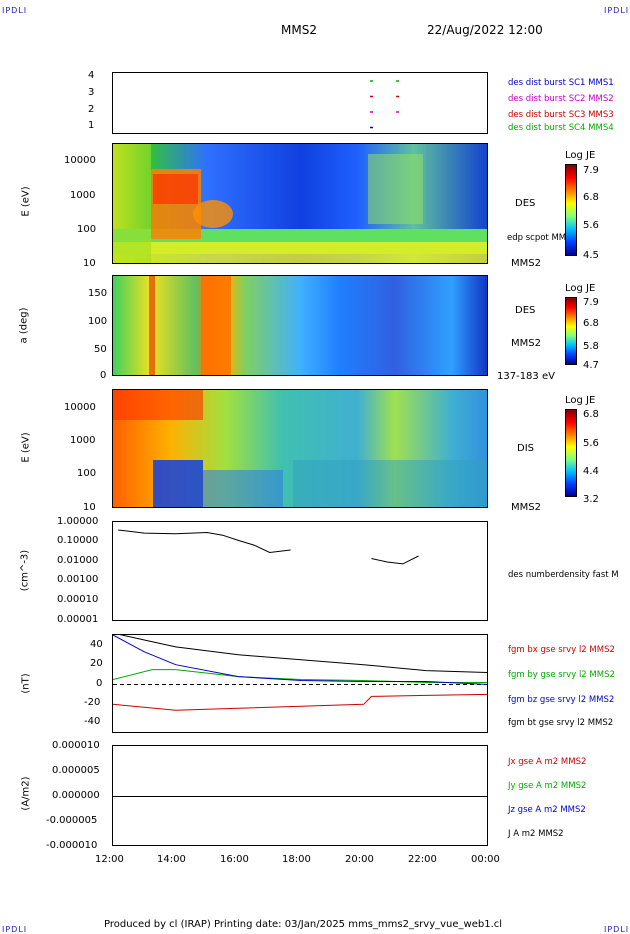 The width and height of the screenshot is (630, 934). What do you see at coordinates (591, 170) in the screenshot?
I see `colorbar-tick: 7.9` at bounding box center [591, 170].